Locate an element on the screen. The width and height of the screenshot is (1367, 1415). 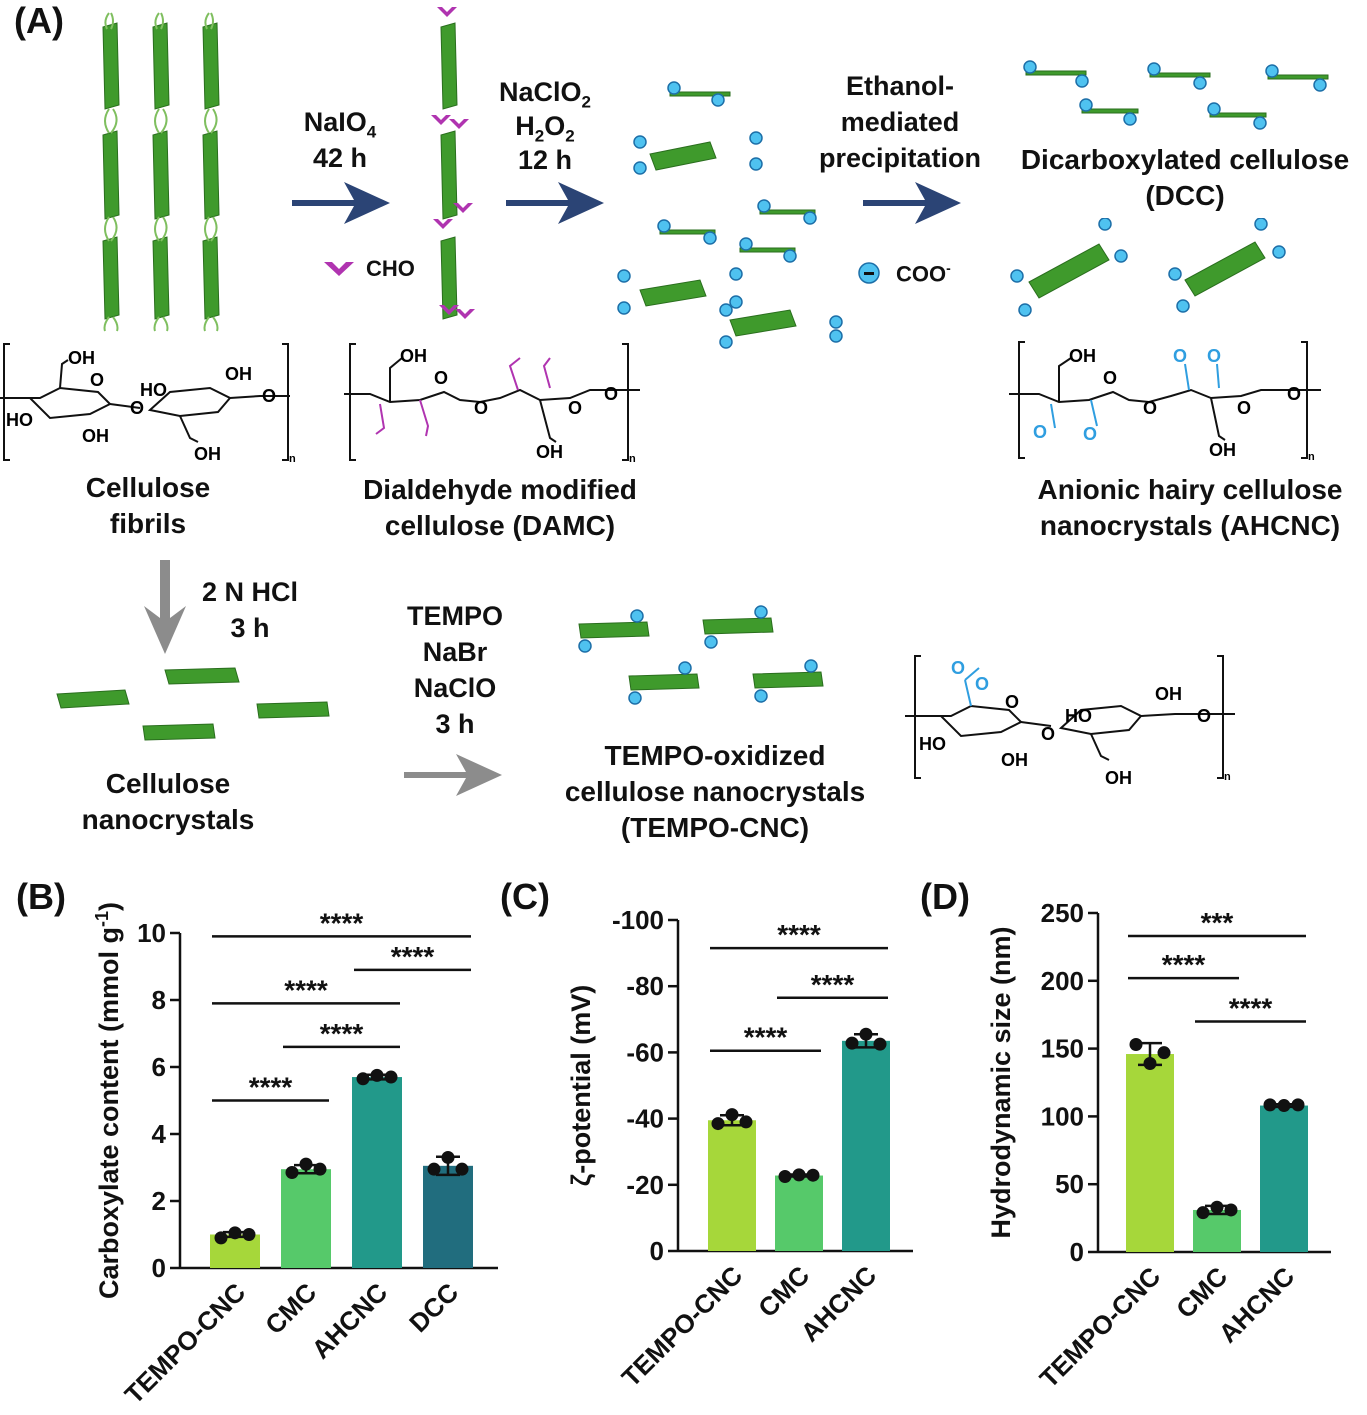
y-tick-label: -20 is located at coordinates (645, 1185).